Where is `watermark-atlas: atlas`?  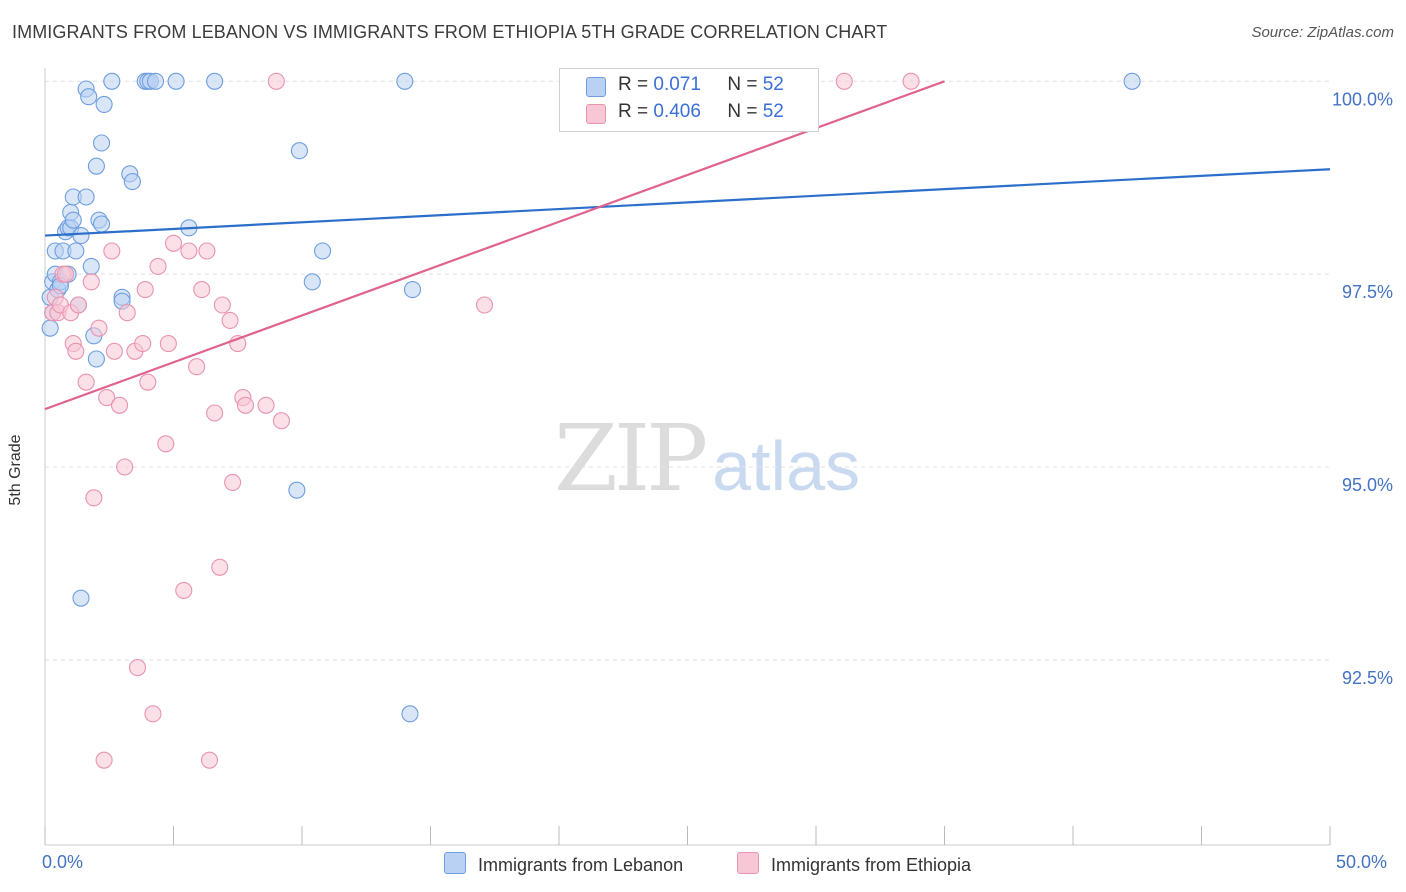 watermark-atlas: atlas is located at coordinates (786, 466).